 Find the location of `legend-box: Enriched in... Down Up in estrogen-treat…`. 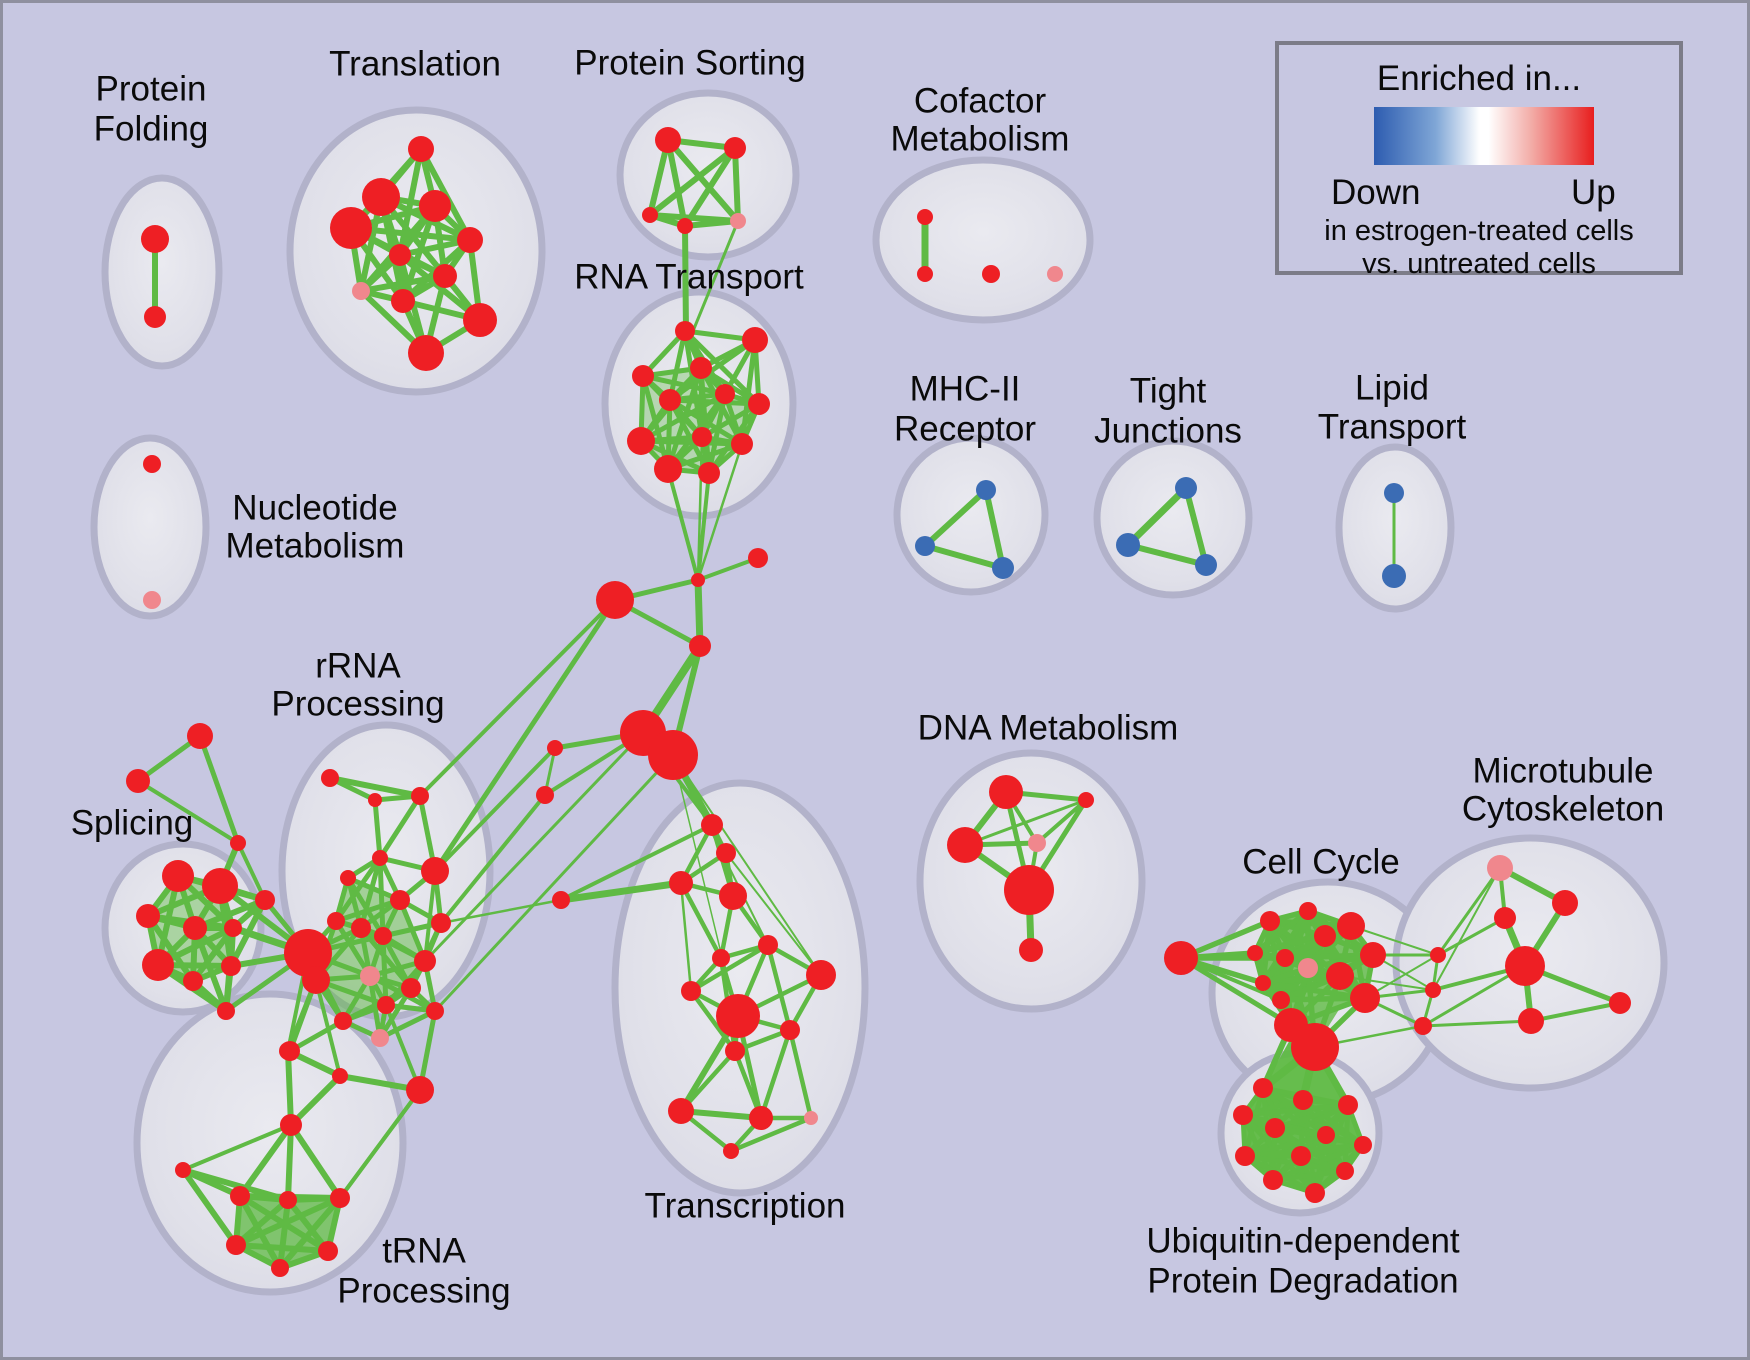

legend-box: Enriched in... Down Up in estrogen-treat… is located at coordinates (1479, 160).